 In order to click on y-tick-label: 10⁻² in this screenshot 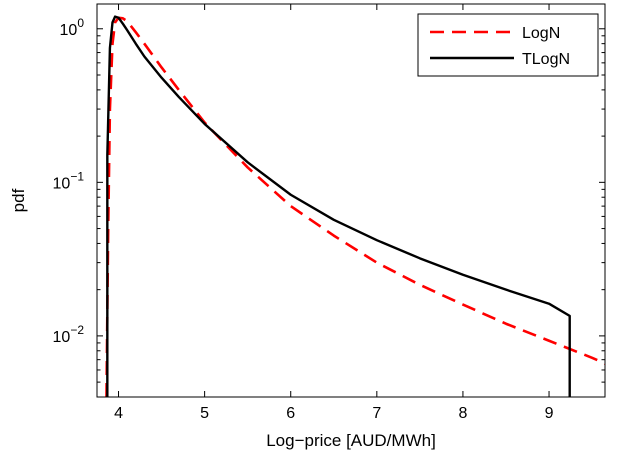, I will do `click(69, 334)`.